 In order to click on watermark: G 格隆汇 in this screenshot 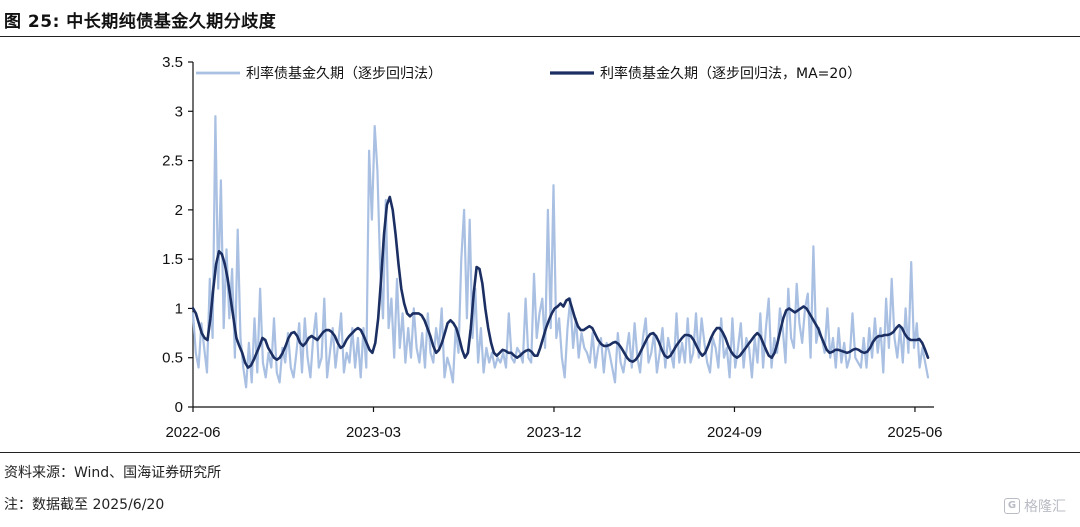, I will do `click(1035, 506)`.